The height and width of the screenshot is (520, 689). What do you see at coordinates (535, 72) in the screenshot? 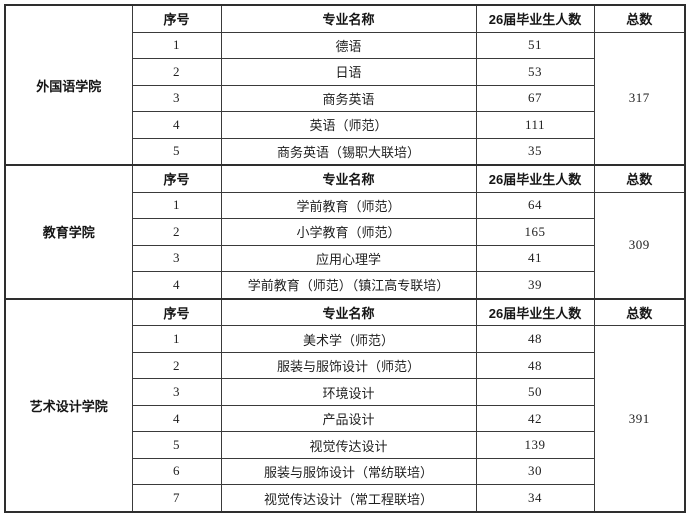
I see `graduate-count-cell: 53` at bounding box center [535, 72].